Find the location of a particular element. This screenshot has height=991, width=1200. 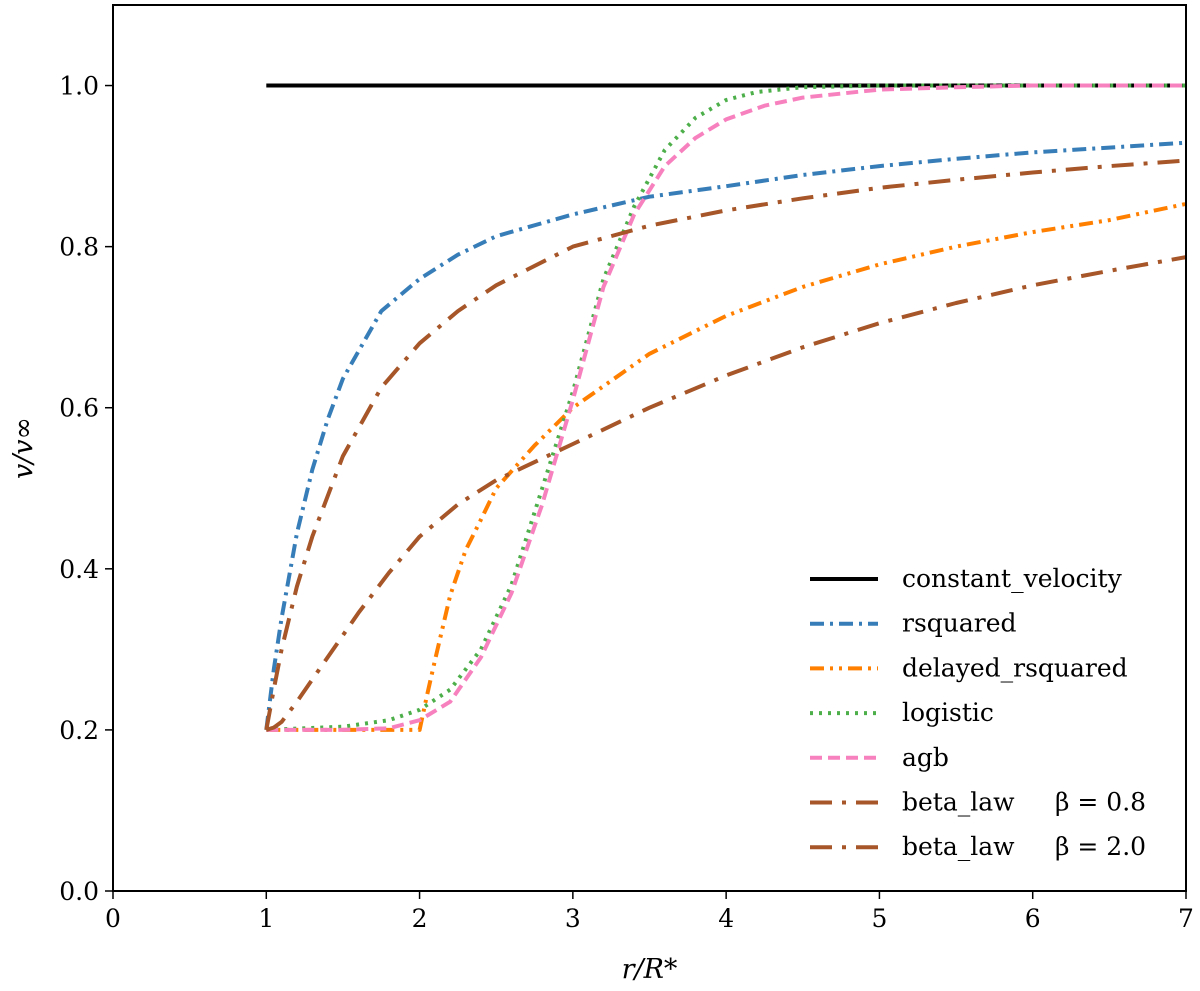

legend-label-5: beta_law is located at coordinates (958, 802).